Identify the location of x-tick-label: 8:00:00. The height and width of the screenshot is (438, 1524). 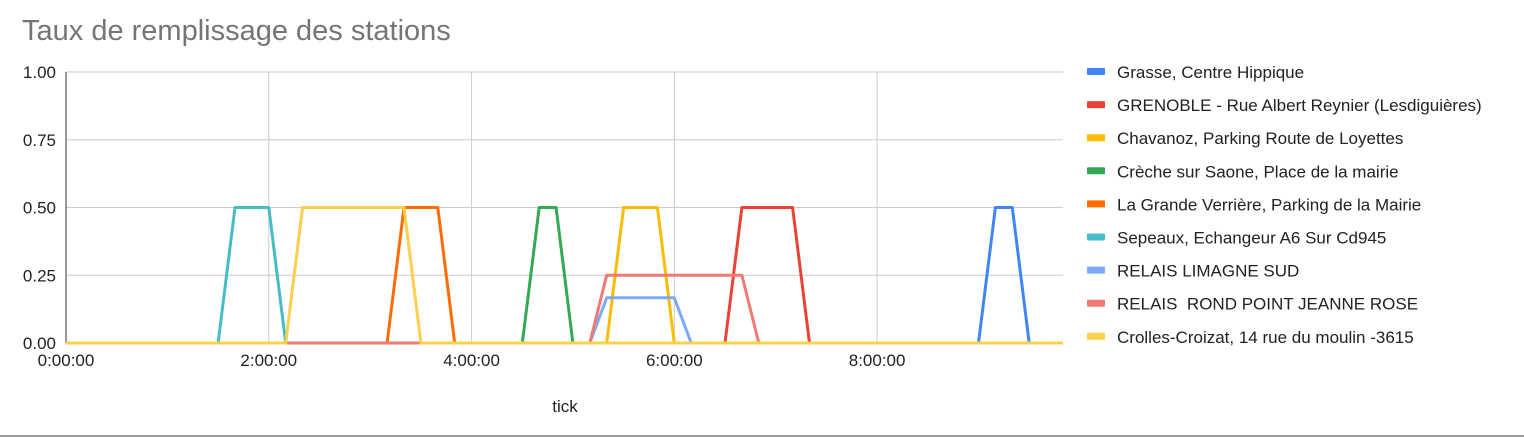
(877, 360).